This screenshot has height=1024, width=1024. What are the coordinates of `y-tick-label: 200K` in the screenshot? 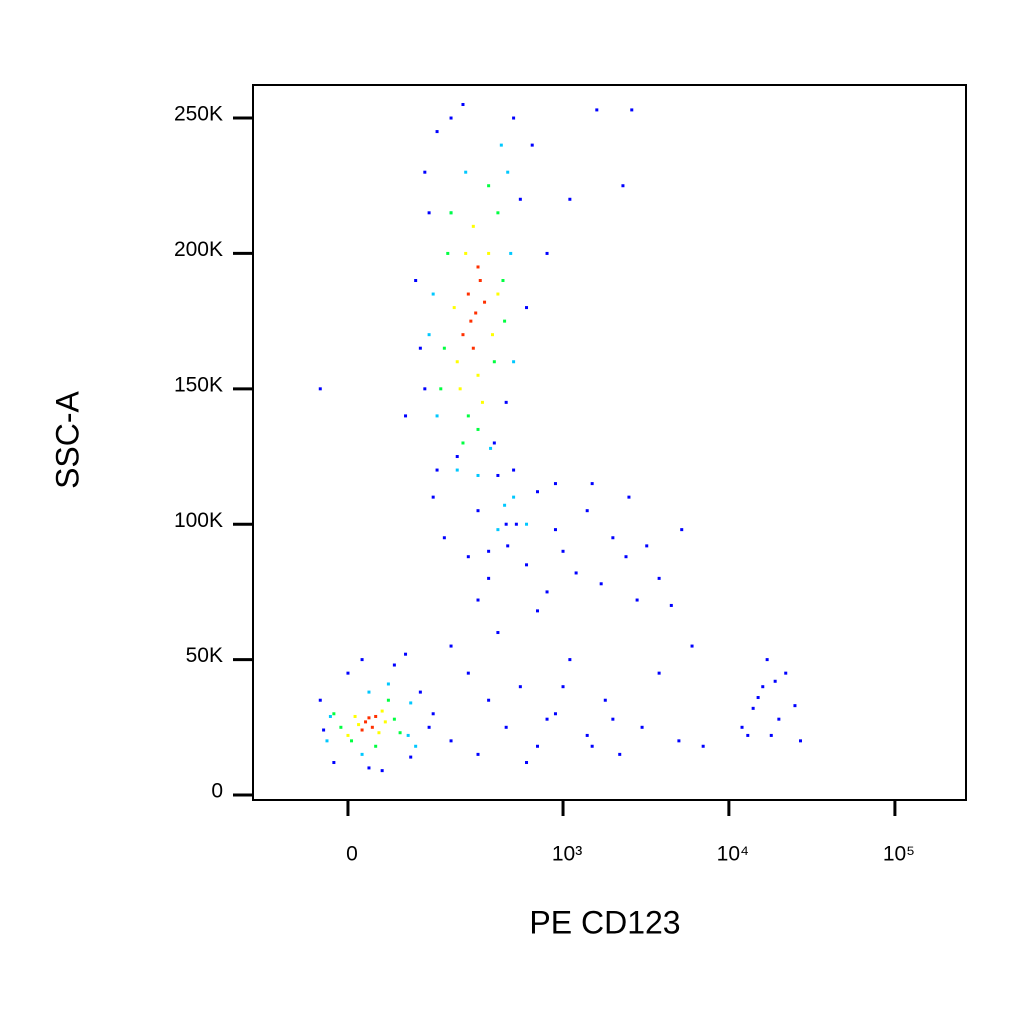 It's located at (198, 249).